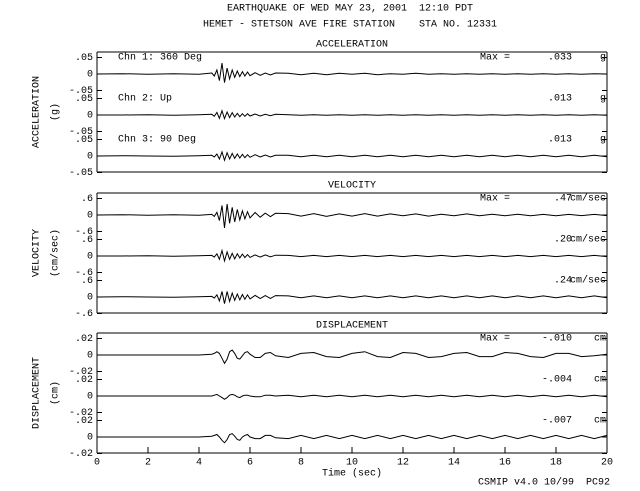 This screenshot has height=491, width=640. What do you see at coordinates (56, 393) in the screenshot?
I see `y-axis-unit: (cm)` at bounding box center [56, 393].